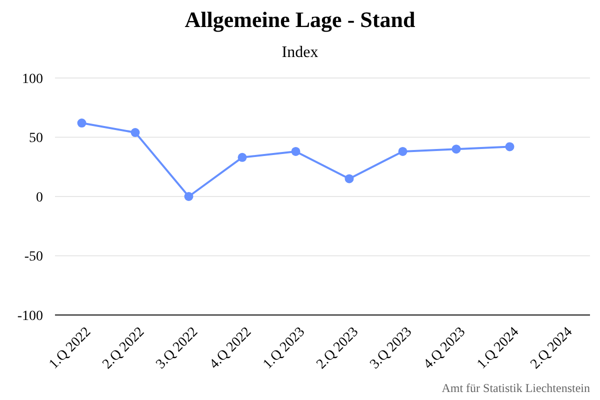  Describe the element at coordinates (300, 52) in the screenshot. I see `chart-subtitle: Index` at that location.